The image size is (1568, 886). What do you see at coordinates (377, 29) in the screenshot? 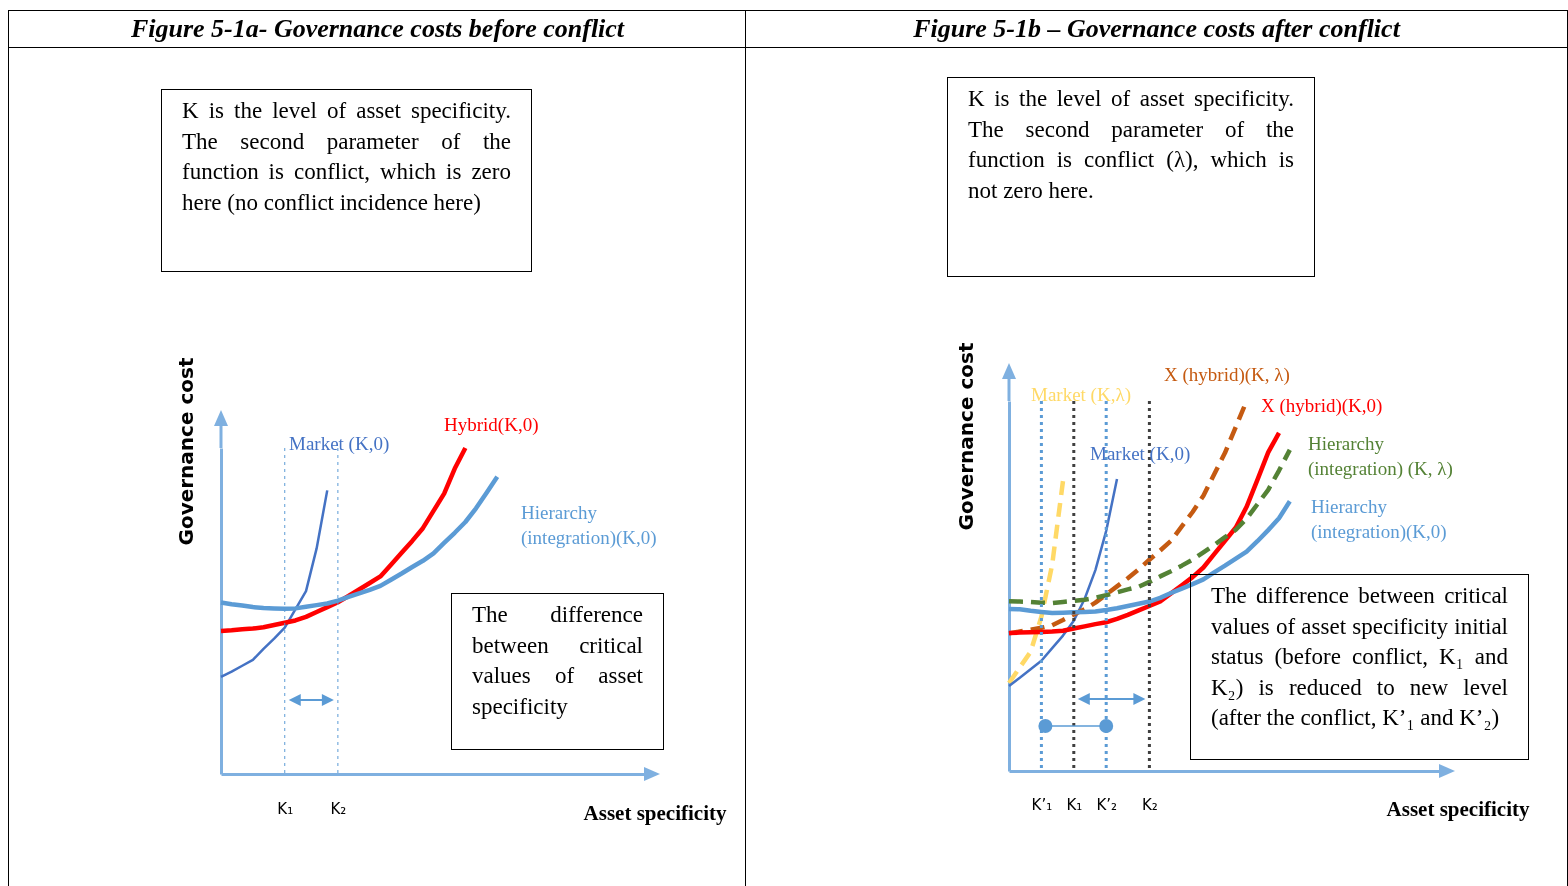
I see `chart-title: Figure 5-1a- Governance costs before conflict` at bounding box center [377, 29].